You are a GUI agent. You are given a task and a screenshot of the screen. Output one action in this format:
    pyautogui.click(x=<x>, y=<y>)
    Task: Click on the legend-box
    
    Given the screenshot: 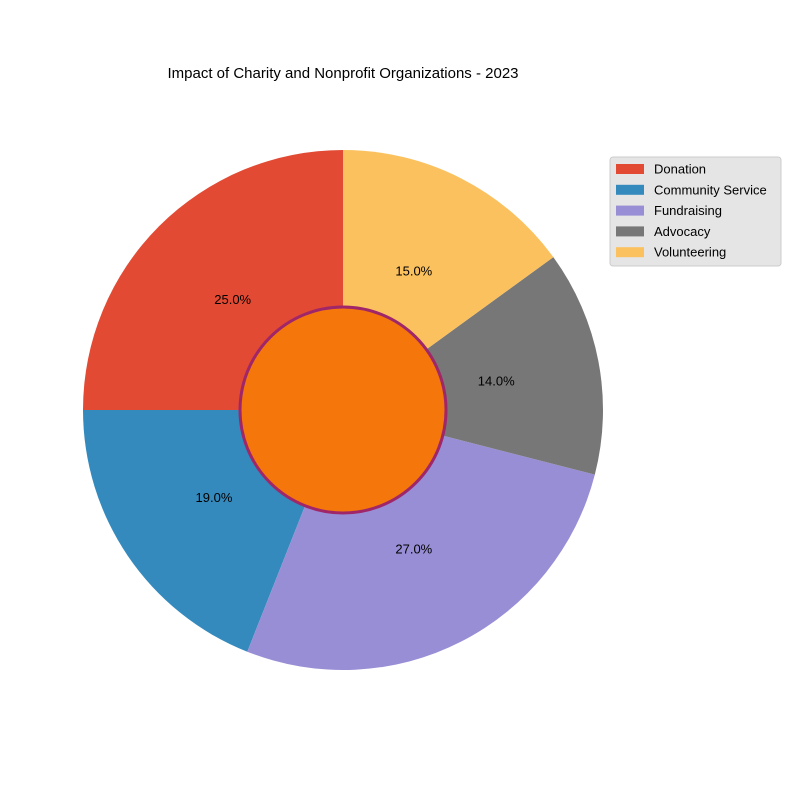 What is the action you would take?
    pyautogui.click(x=695, y=211)
    